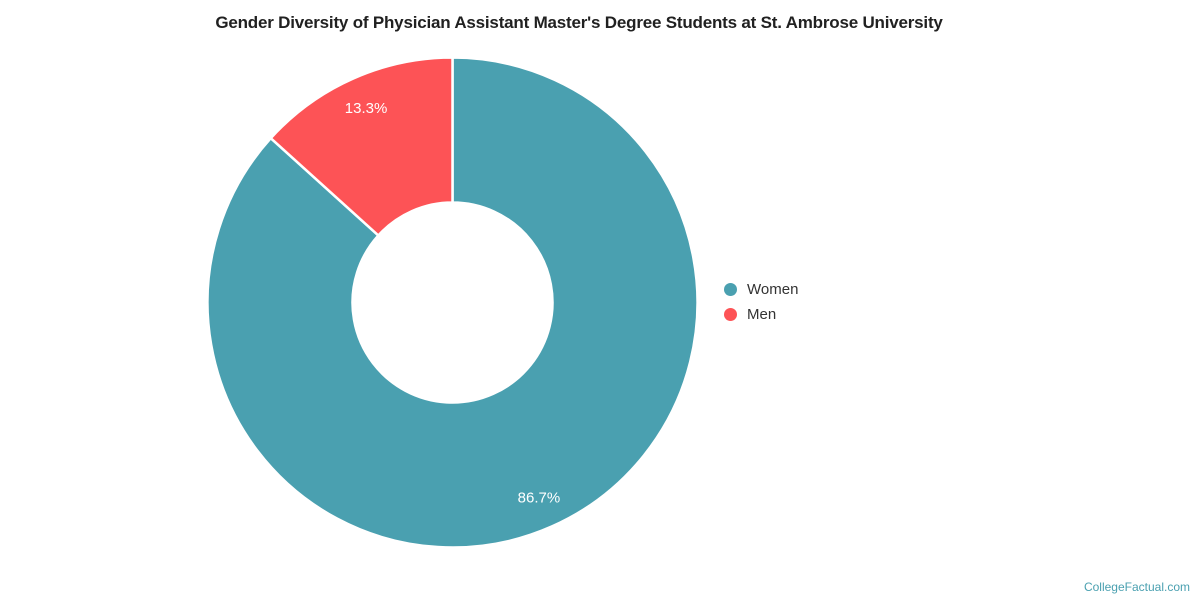 Image resolution: width=1200 pixels, height=600 pixels. Describe the element at coordinates (366, 108) in the screenshot. I see `slice-label-men: 13.3%` at that location.